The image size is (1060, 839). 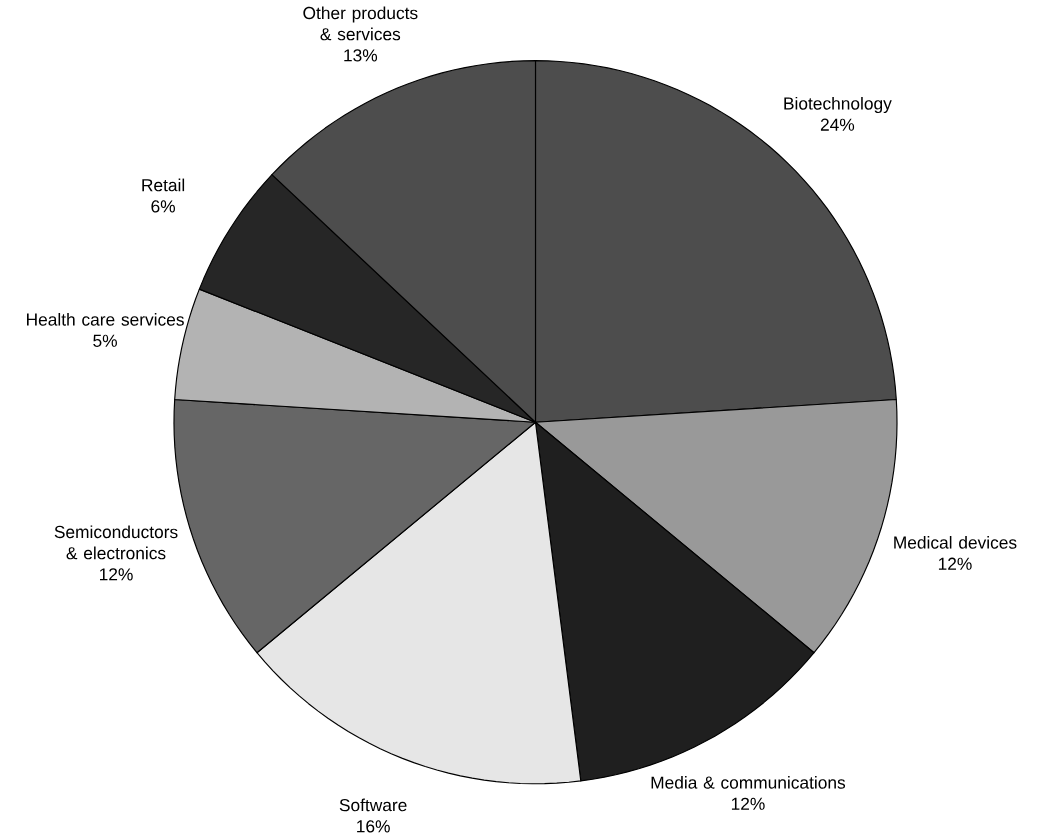 What do you see at coordinates (955, 542) in the screenshot?
I see `slice-label: Medical devices` at bounding box center [955, 542].